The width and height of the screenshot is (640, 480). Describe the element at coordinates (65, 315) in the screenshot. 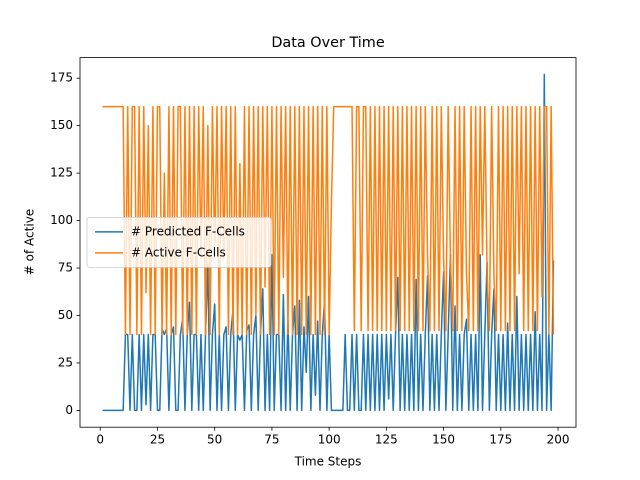

I see `y-tick-label: 50` at that location.